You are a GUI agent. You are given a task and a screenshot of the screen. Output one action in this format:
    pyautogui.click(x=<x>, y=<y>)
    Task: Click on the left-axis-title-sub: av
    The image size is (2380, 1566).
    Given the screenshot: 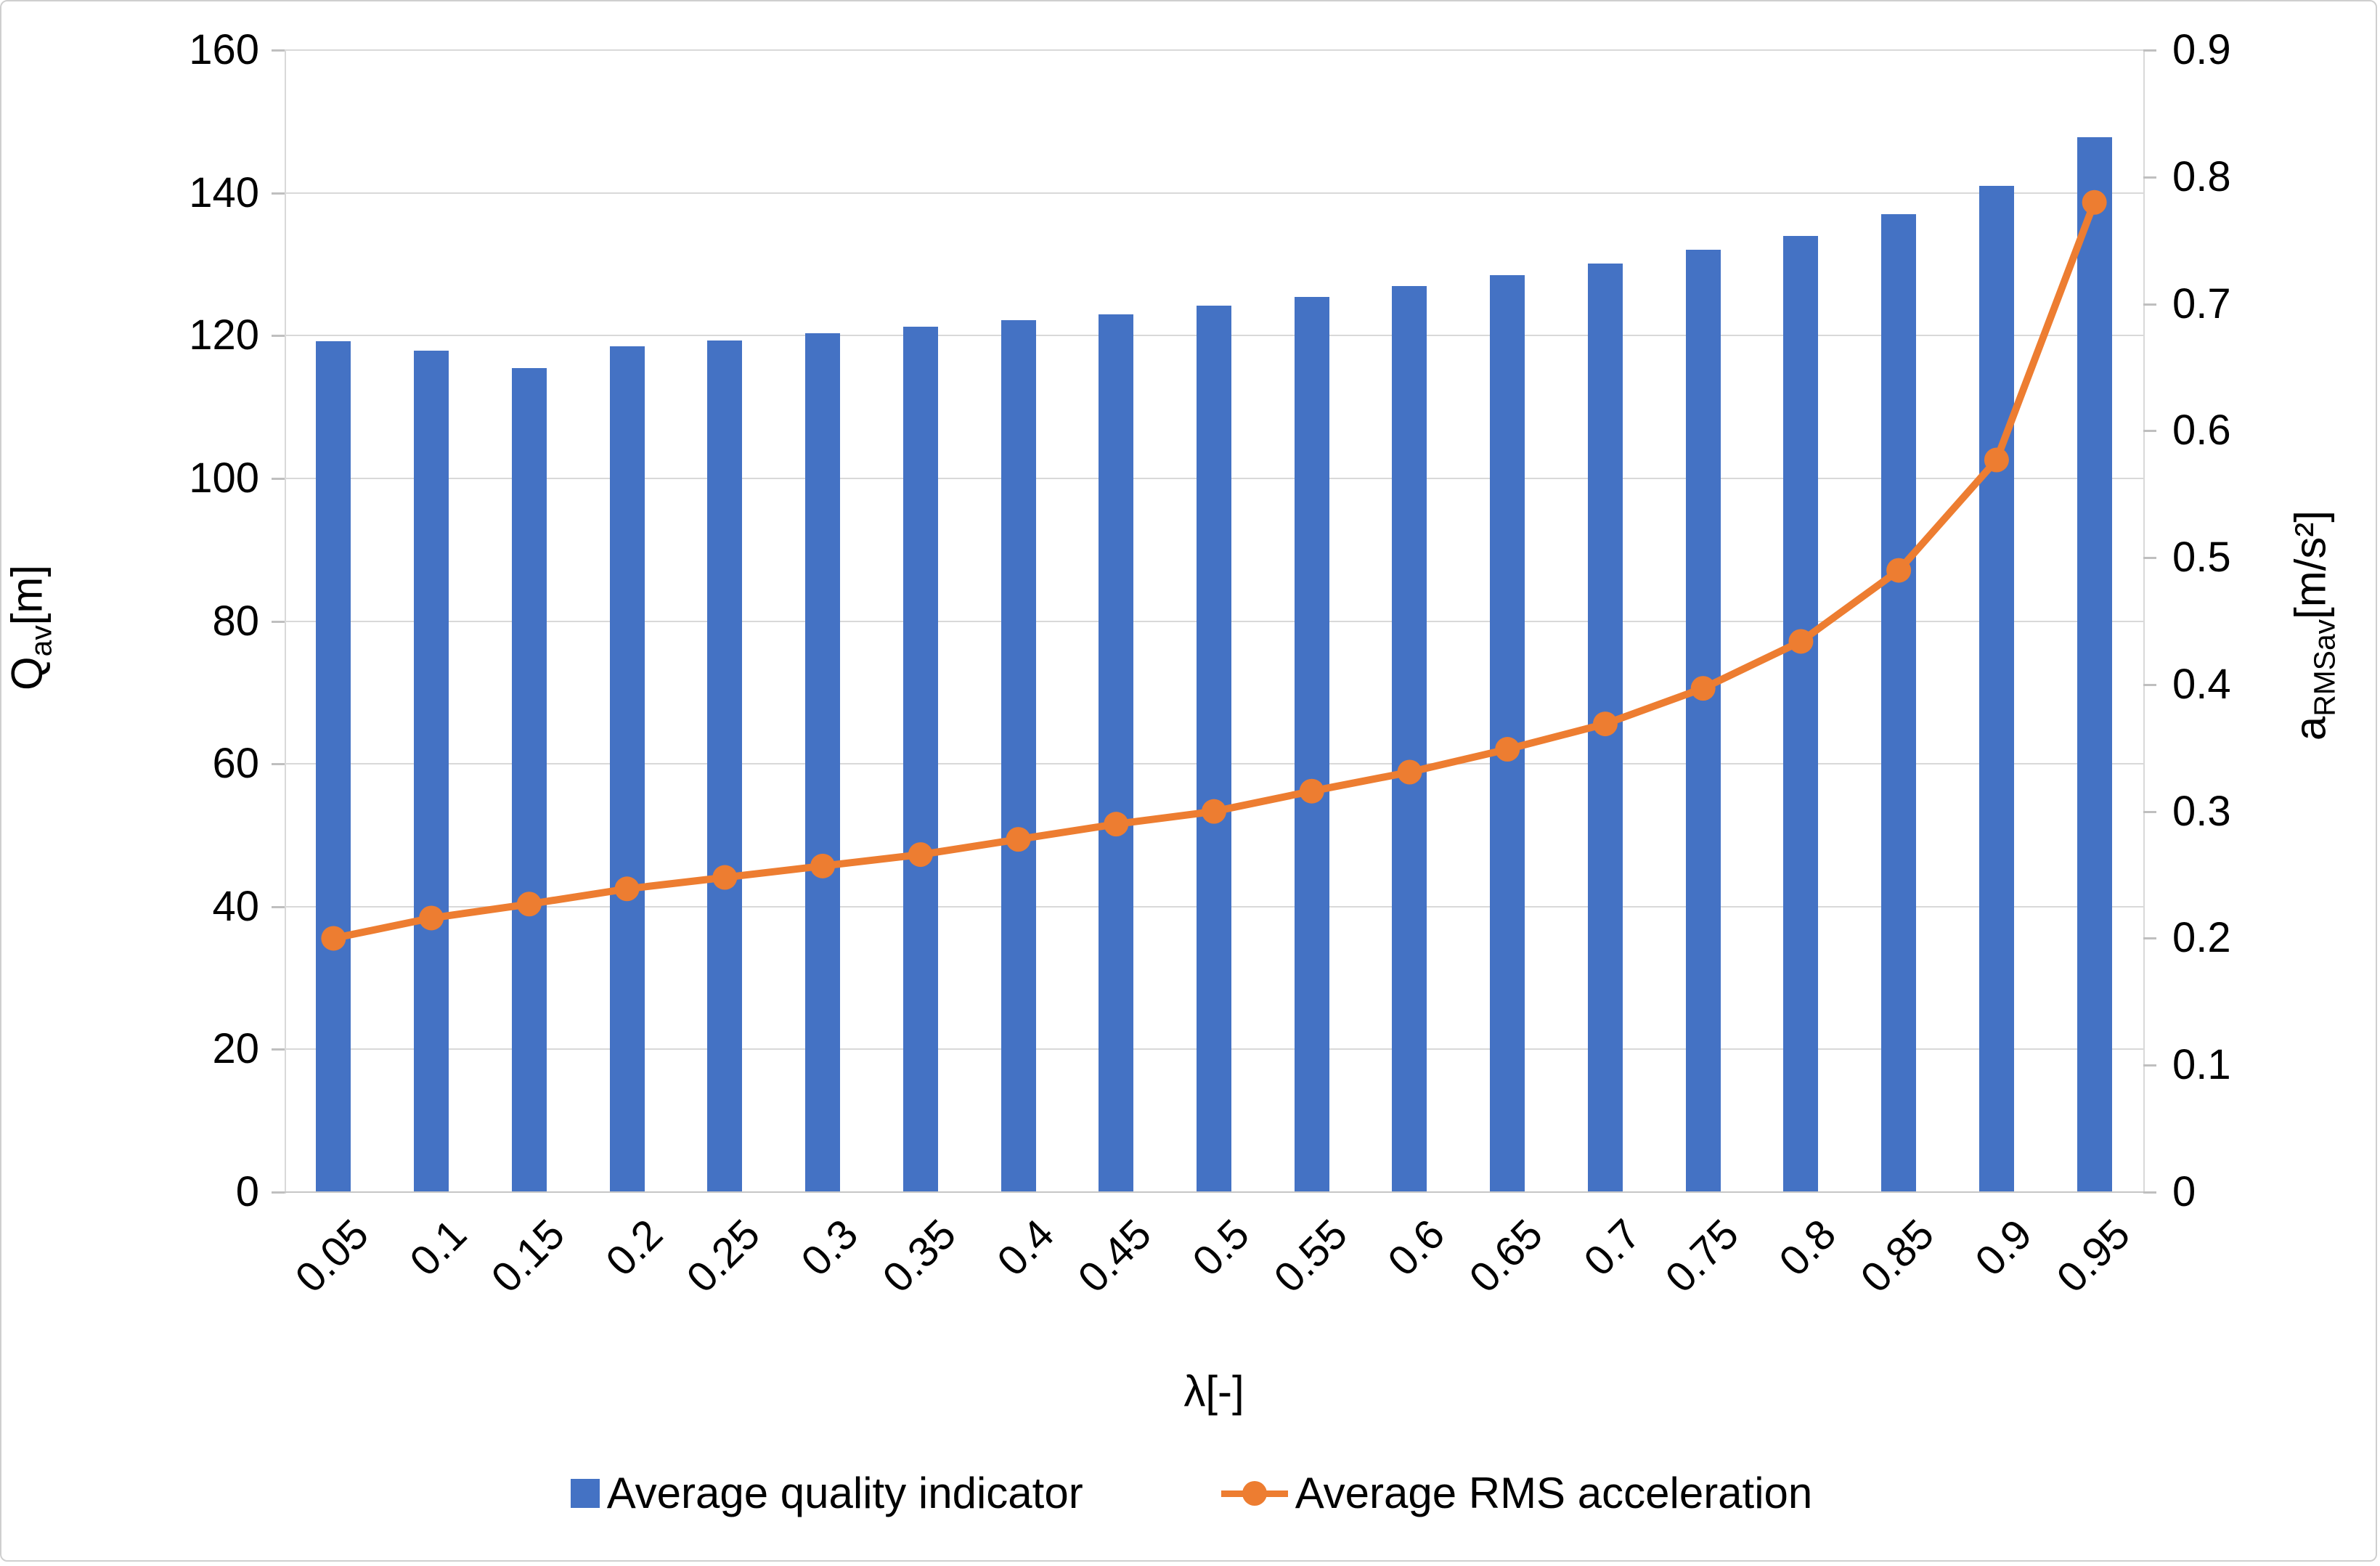 What is the action you would take?
    pyautogui.click(x=41, y=641)
    